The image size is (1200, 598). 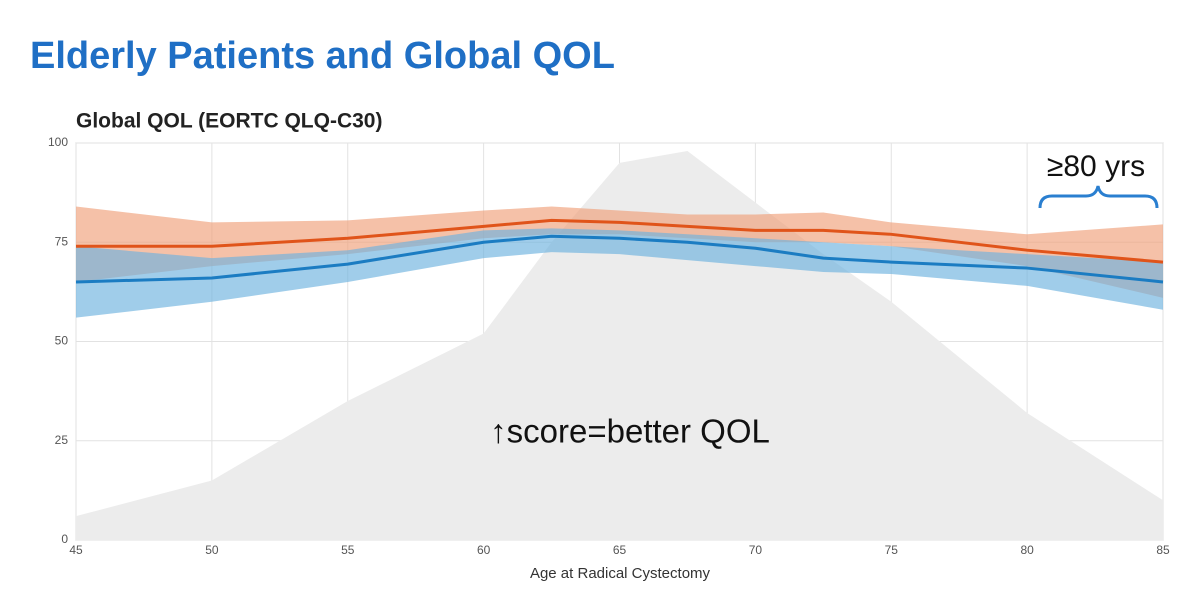 What do you see at coordinates (62, 341) in the screenshot?
I see `y-tick-label: 50` at bounding box center [62, 341].